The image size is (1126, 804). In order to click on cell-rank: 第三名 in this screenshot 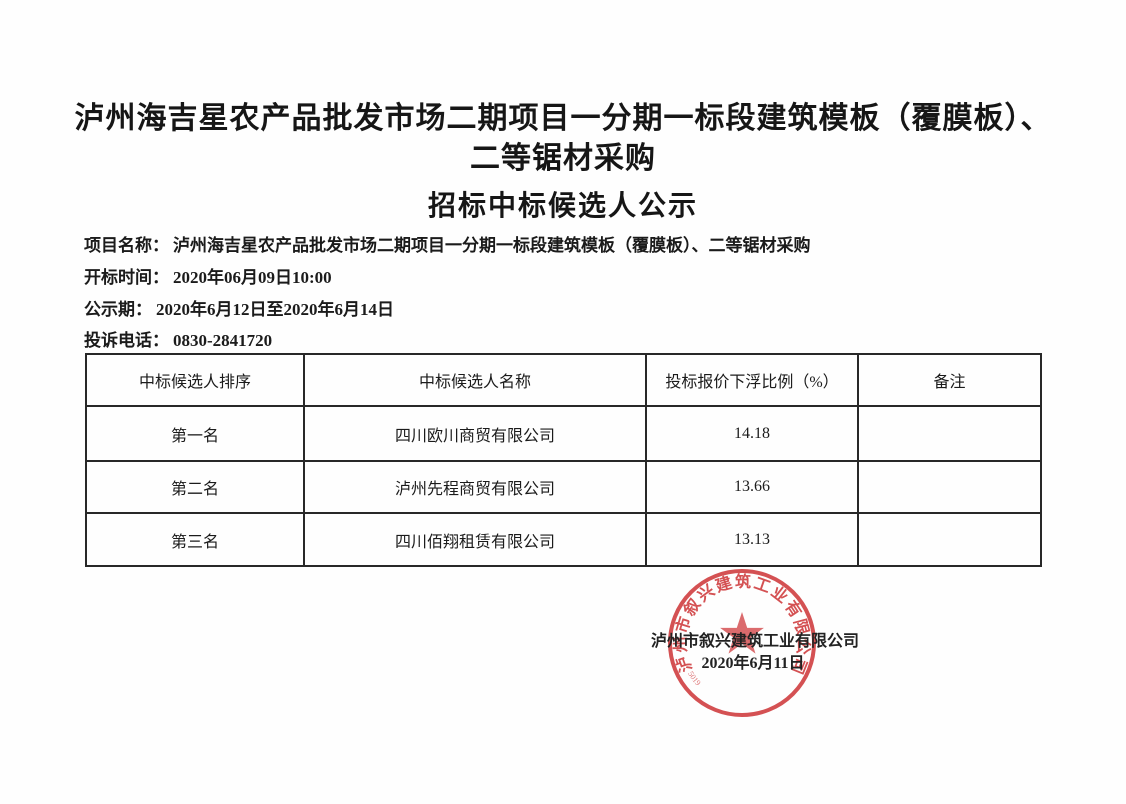, I will do `click(195, 539)`.